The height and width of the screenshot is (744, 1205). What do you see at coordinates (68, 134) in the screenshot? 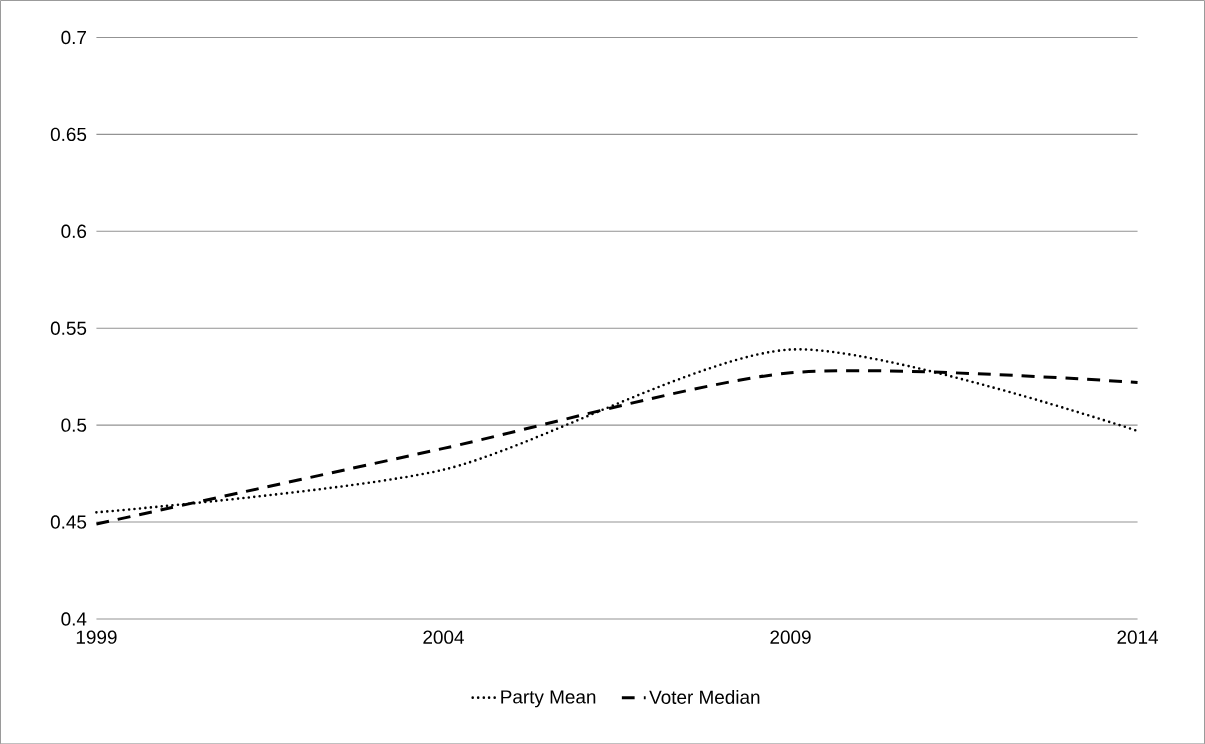
I see `y-tick-label: 0.65` at bounding box center [68, 134].